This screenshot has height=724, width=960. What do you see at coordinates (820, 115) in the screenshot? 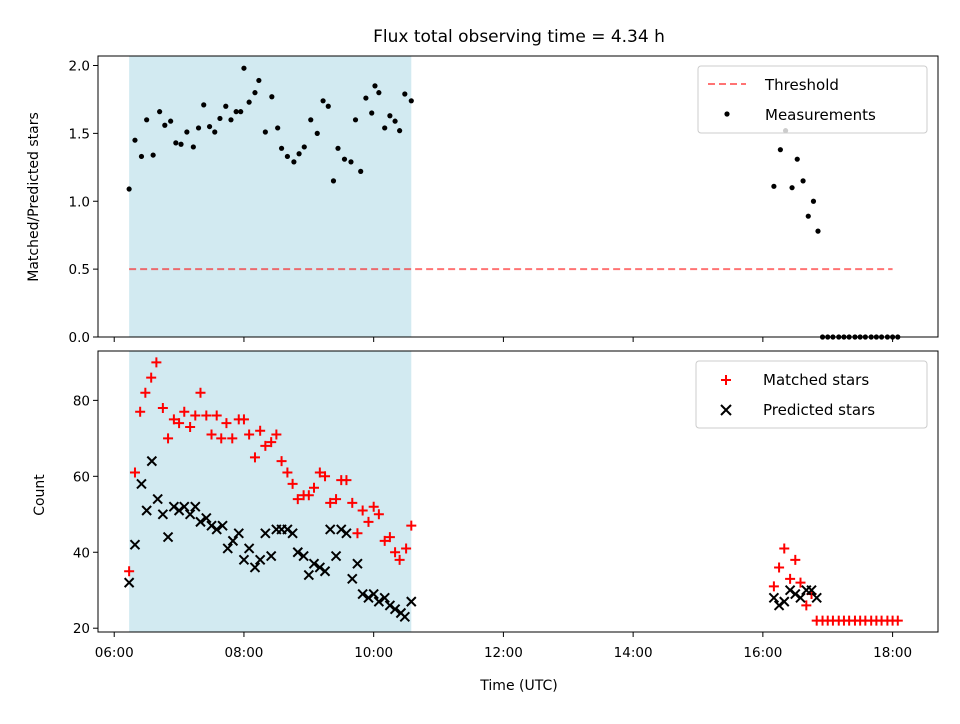
I see `legend-measurements-label: Measurements` at bounding box center [820, 115].